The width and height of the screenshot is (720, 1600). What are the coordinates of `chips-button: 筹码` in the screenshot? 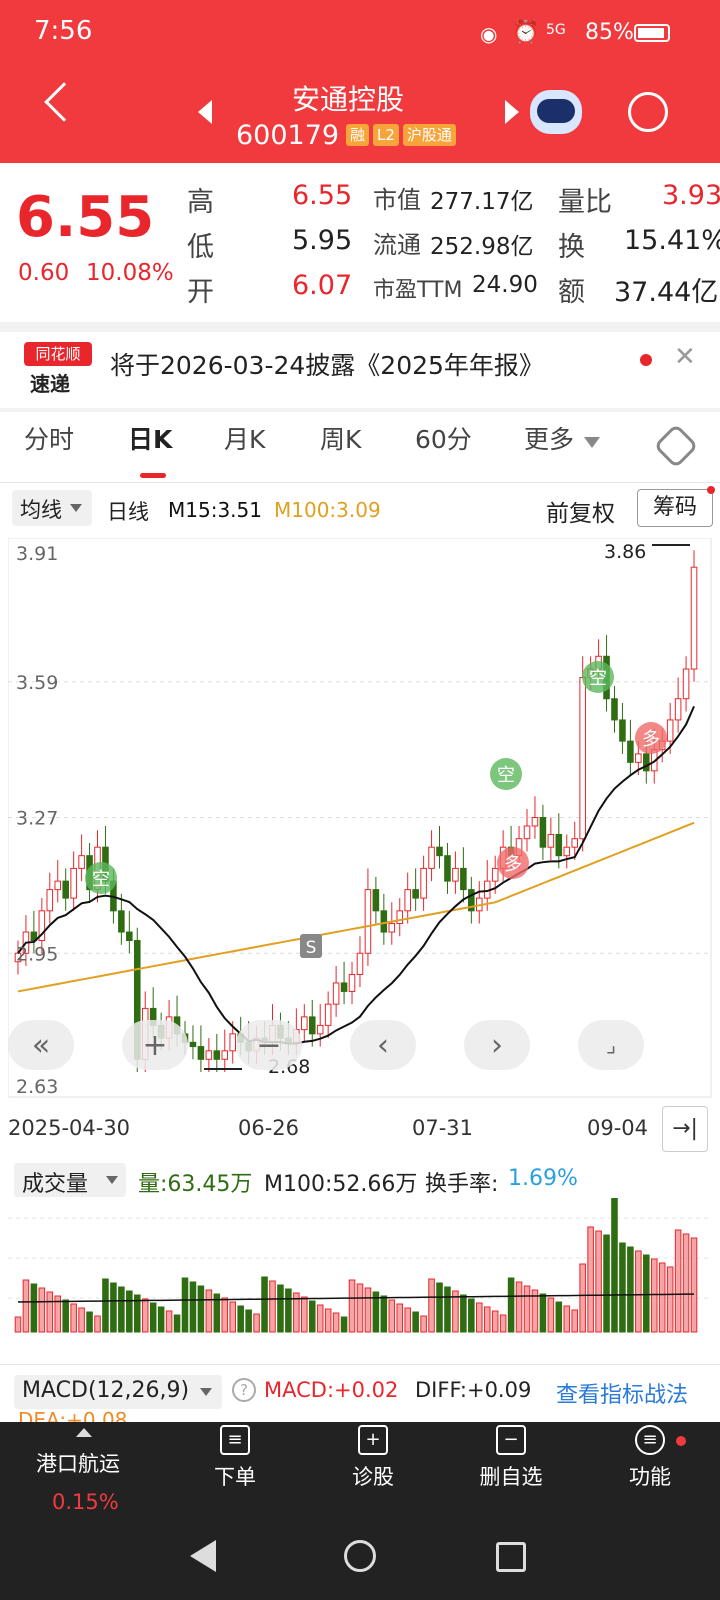 It's located at (675, 508).